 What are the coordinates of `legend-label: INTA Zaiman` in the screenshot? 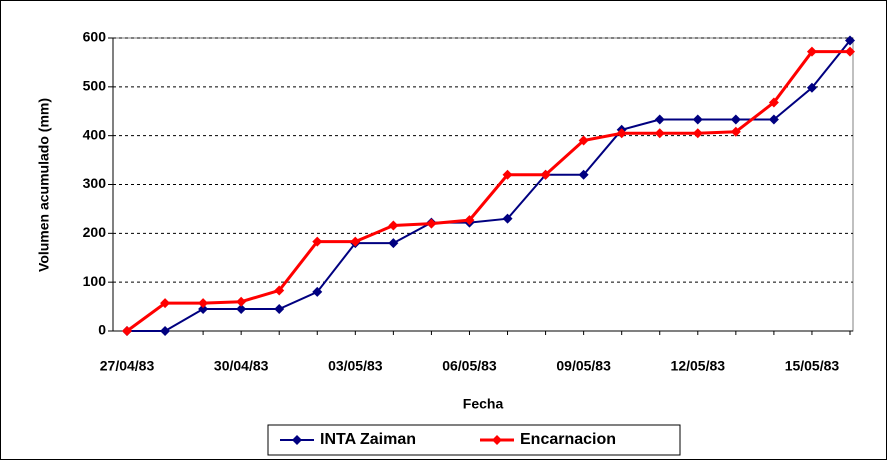 It's located at (368, 439).